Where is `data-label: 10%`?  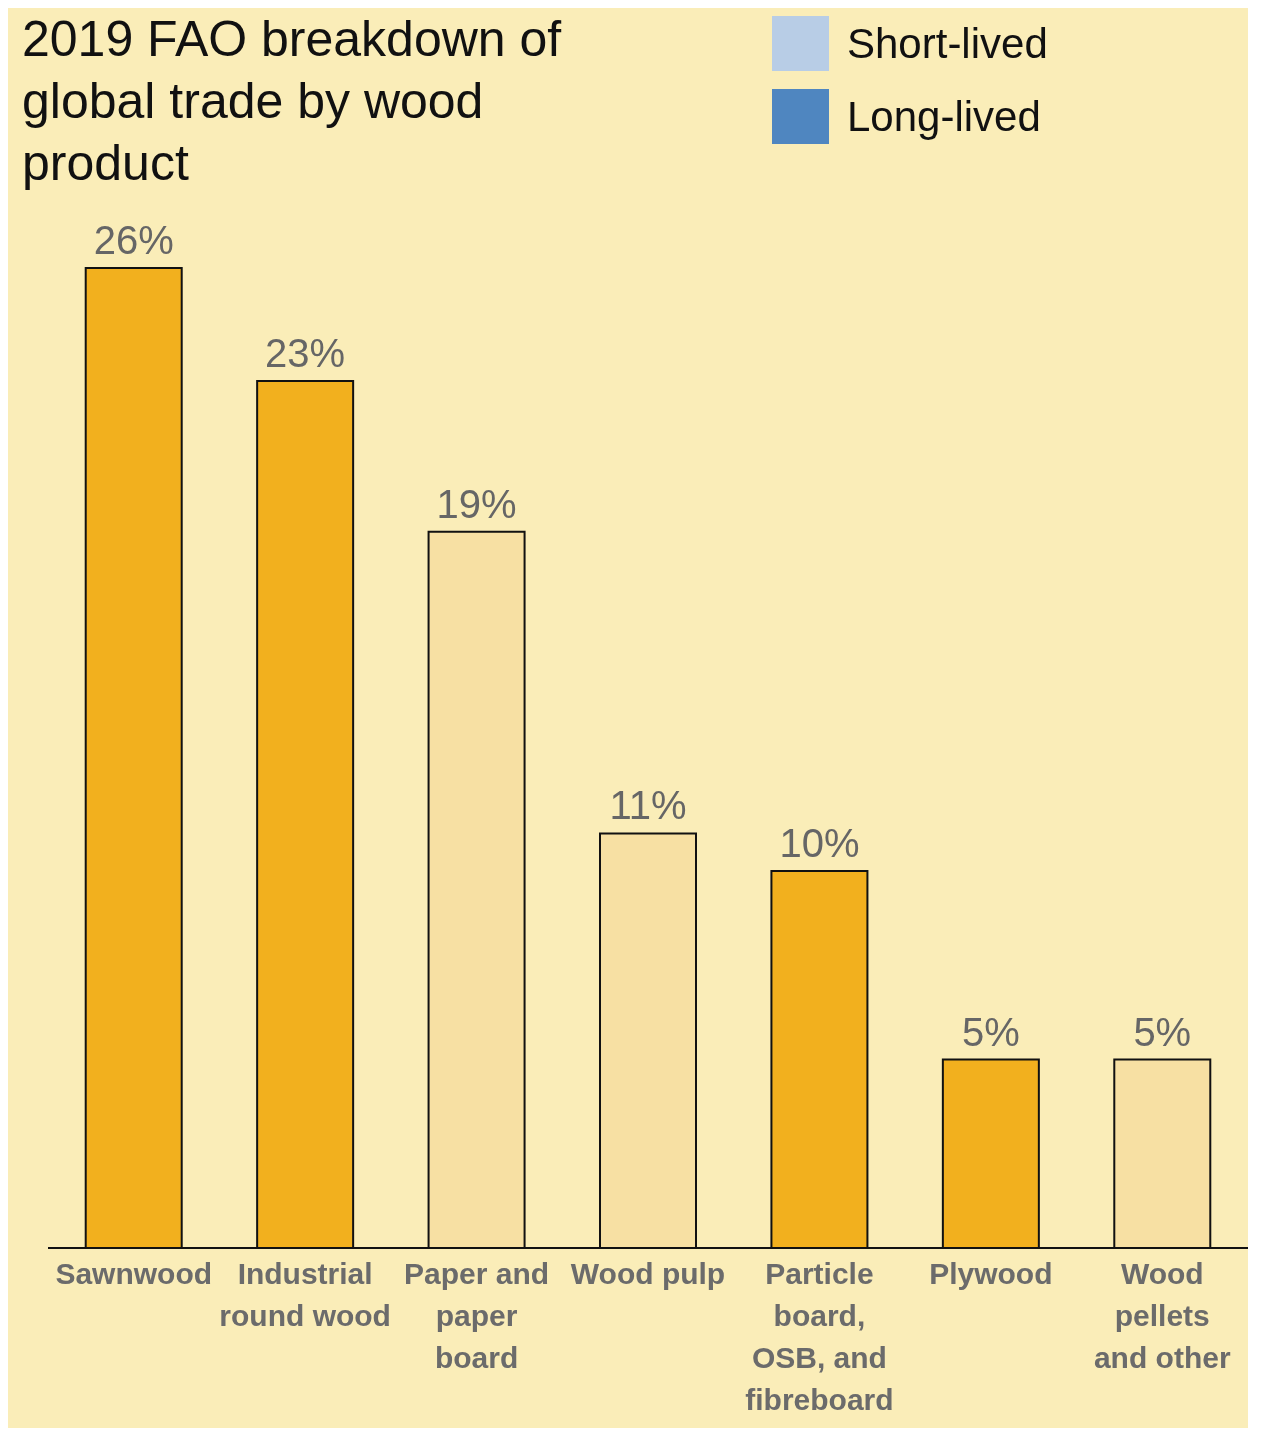 data-label: 10% is located at coordinates (819, 843).